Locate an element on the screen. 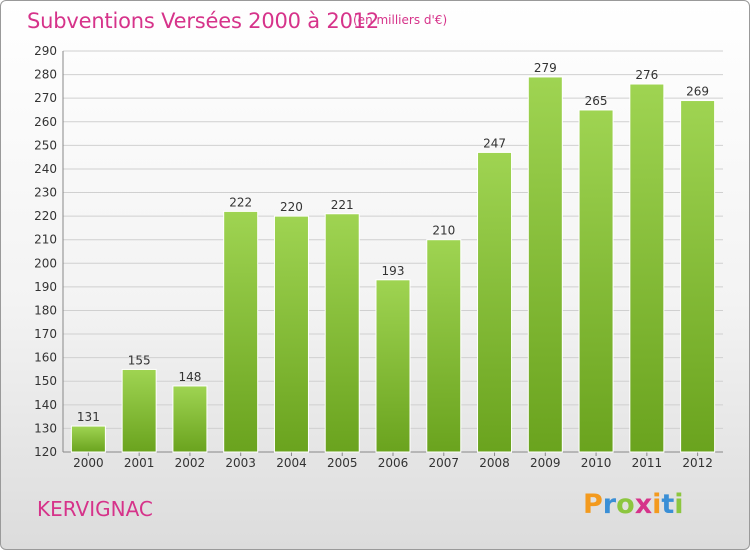 This screenshot has width=750, height=550. proxiti-logo: Proxiti is located at coordinates (633, 504).